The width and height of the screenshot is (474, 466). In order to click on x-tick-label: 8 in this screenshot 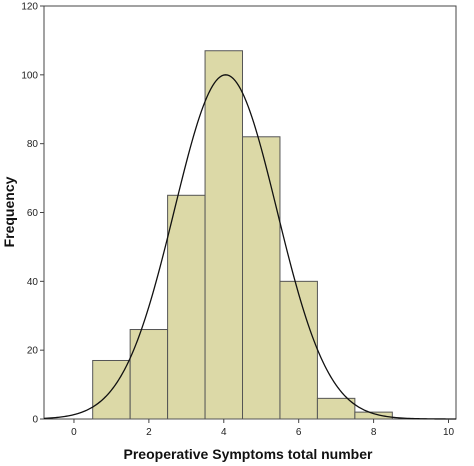, I will do `click(374, 432)`.